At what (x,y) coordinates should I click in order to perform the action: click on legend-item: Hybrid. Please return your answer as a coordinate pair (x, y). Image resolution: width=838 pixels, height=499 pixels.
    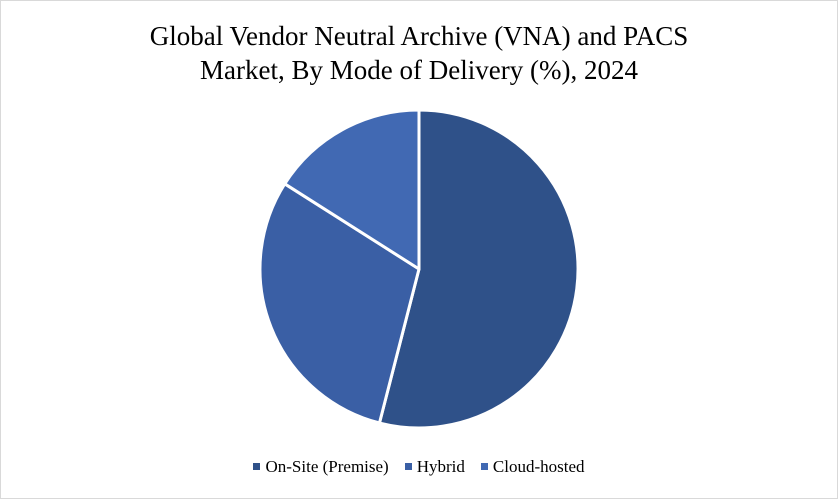
    Looking at the image, I should click on (434, 467).